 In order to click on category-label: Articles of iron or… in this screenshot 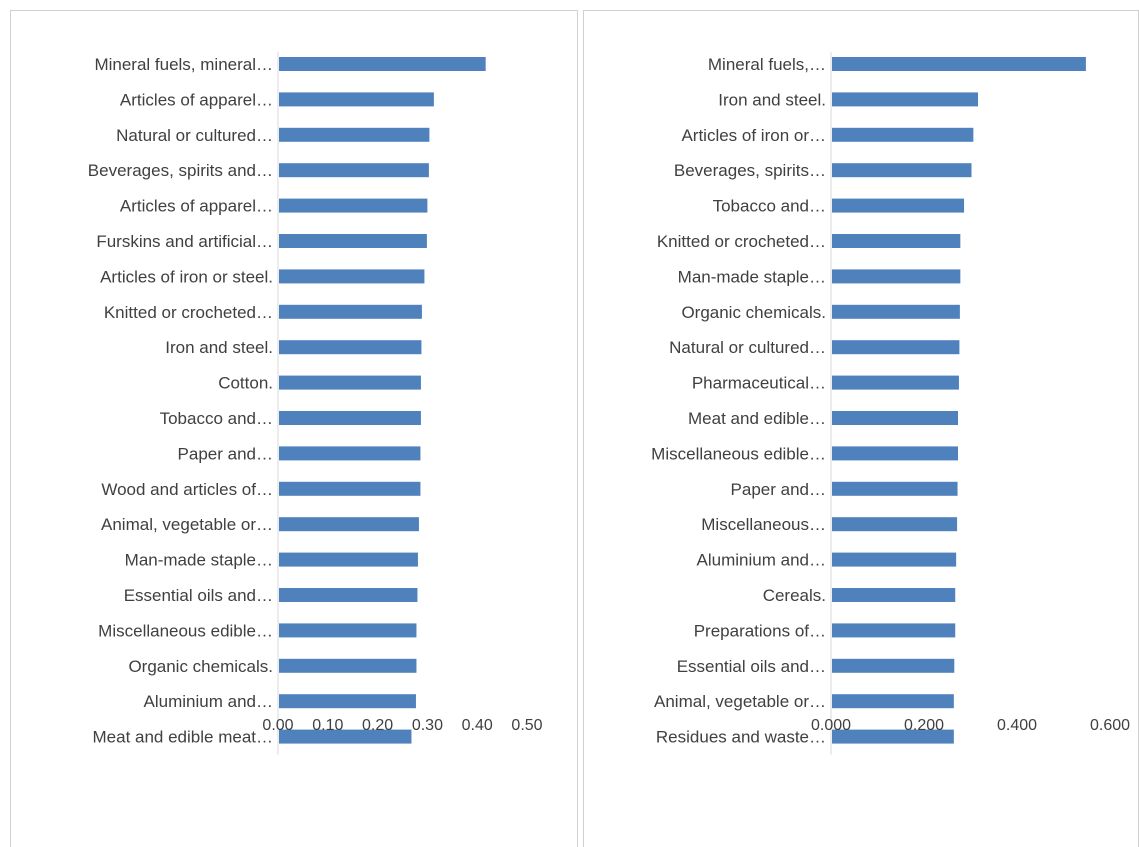, I will do `click(753, 135)`.